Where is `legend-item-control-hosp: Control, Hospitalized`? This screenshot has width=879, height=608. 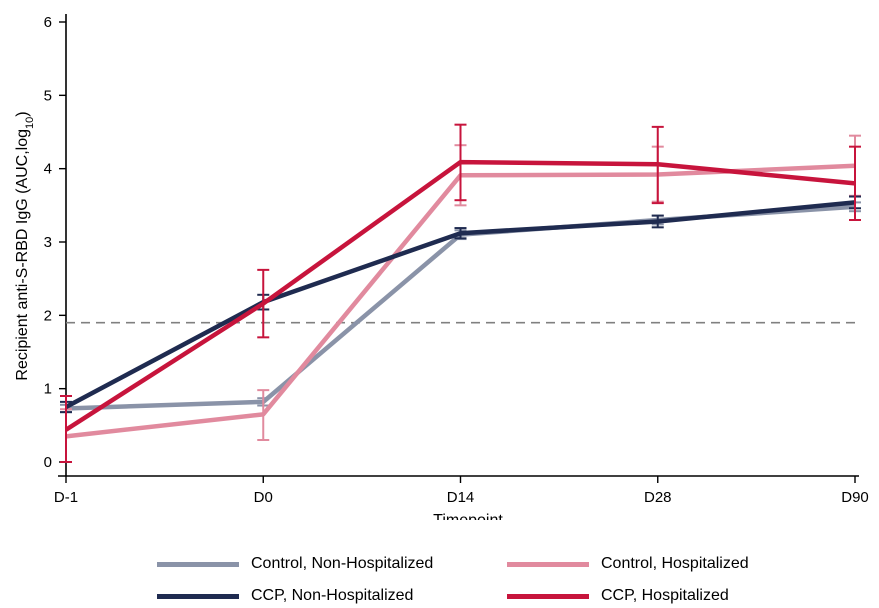
legend-item-control-hosp: Control, Hospitalized is located at coordinates (628, 564).